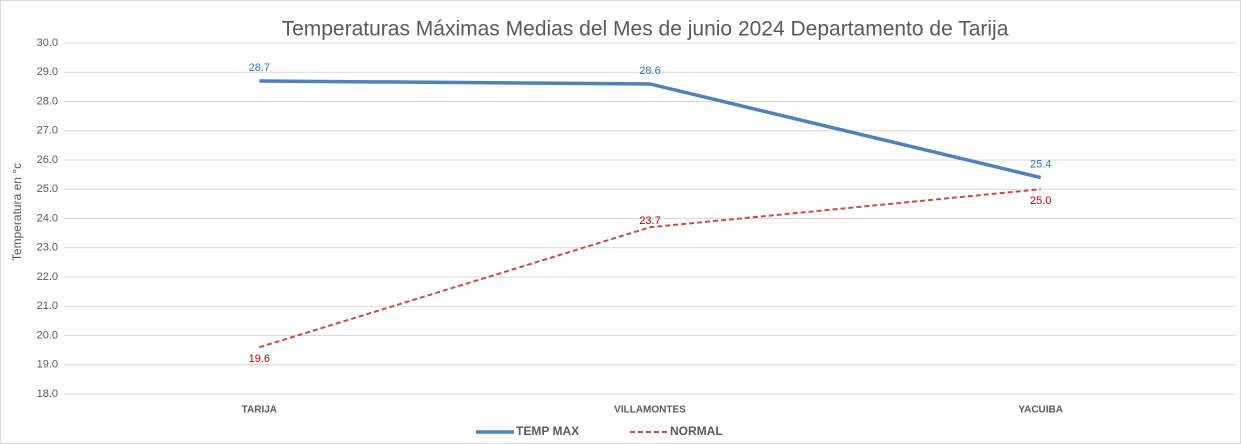 Image resolution: width=1241 pixels, height=444 pixels. I want to click on y-axis-label: Temperatura en °c, so click(17, 212).